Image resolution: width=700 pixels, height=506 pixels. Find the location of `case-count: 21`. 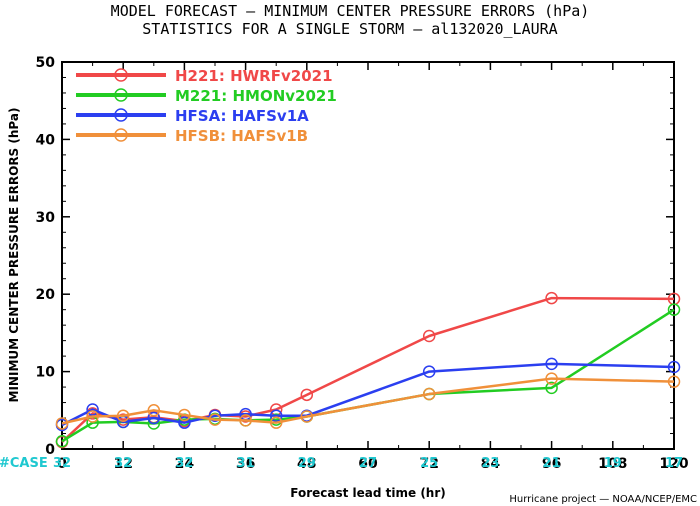

case-count: 21 is located at coordinates (552, 463).